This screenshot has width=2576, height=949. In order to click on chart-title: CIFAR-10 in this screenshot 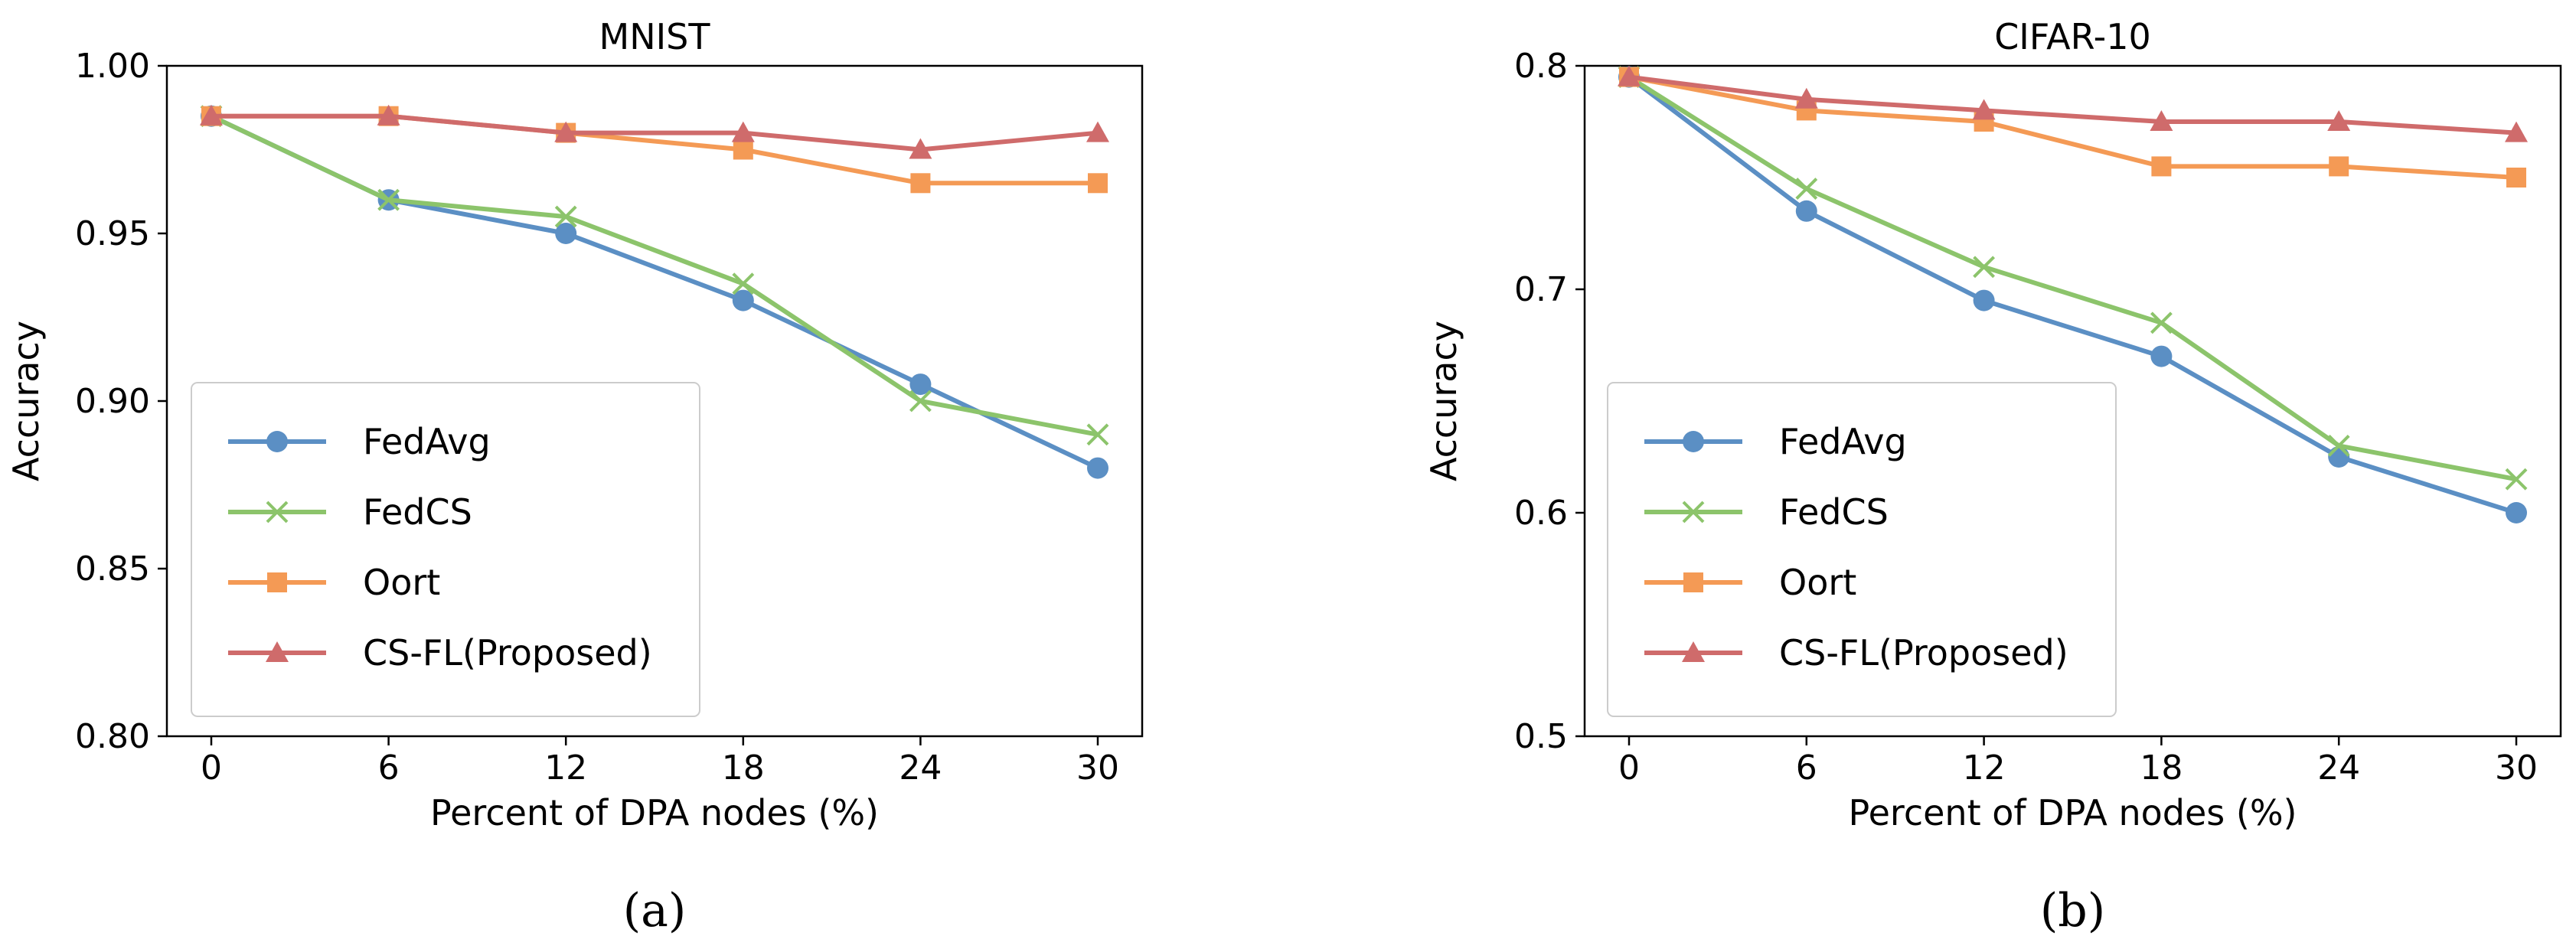, I will do `click(2072, 36)`.